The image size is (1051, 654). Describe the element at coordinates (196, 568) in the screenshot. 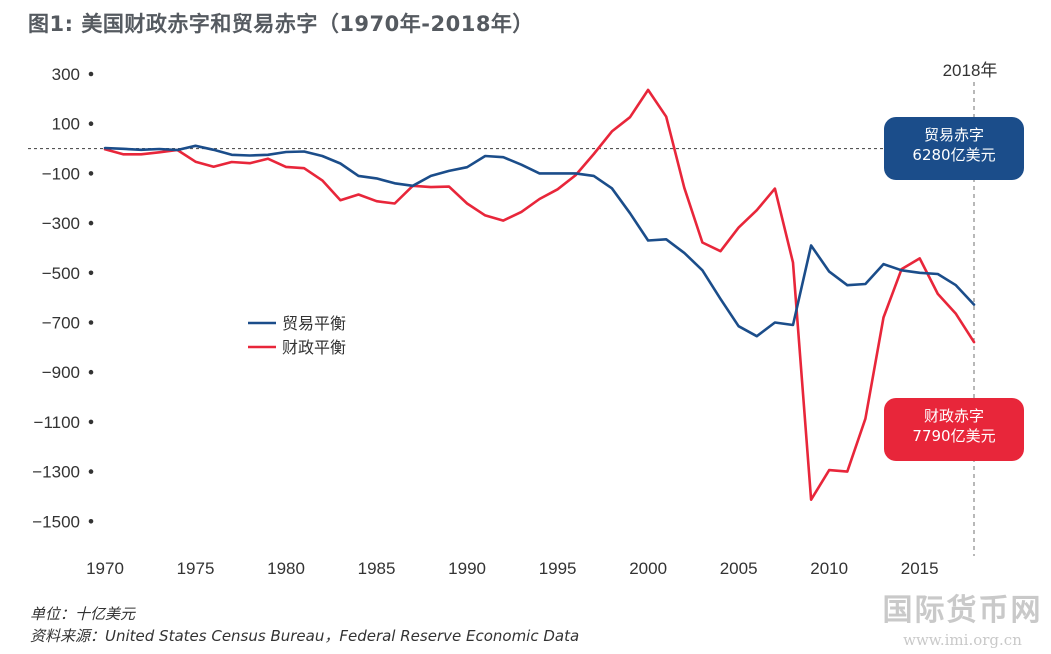

I see `x-tick-label: 1975` at that location.